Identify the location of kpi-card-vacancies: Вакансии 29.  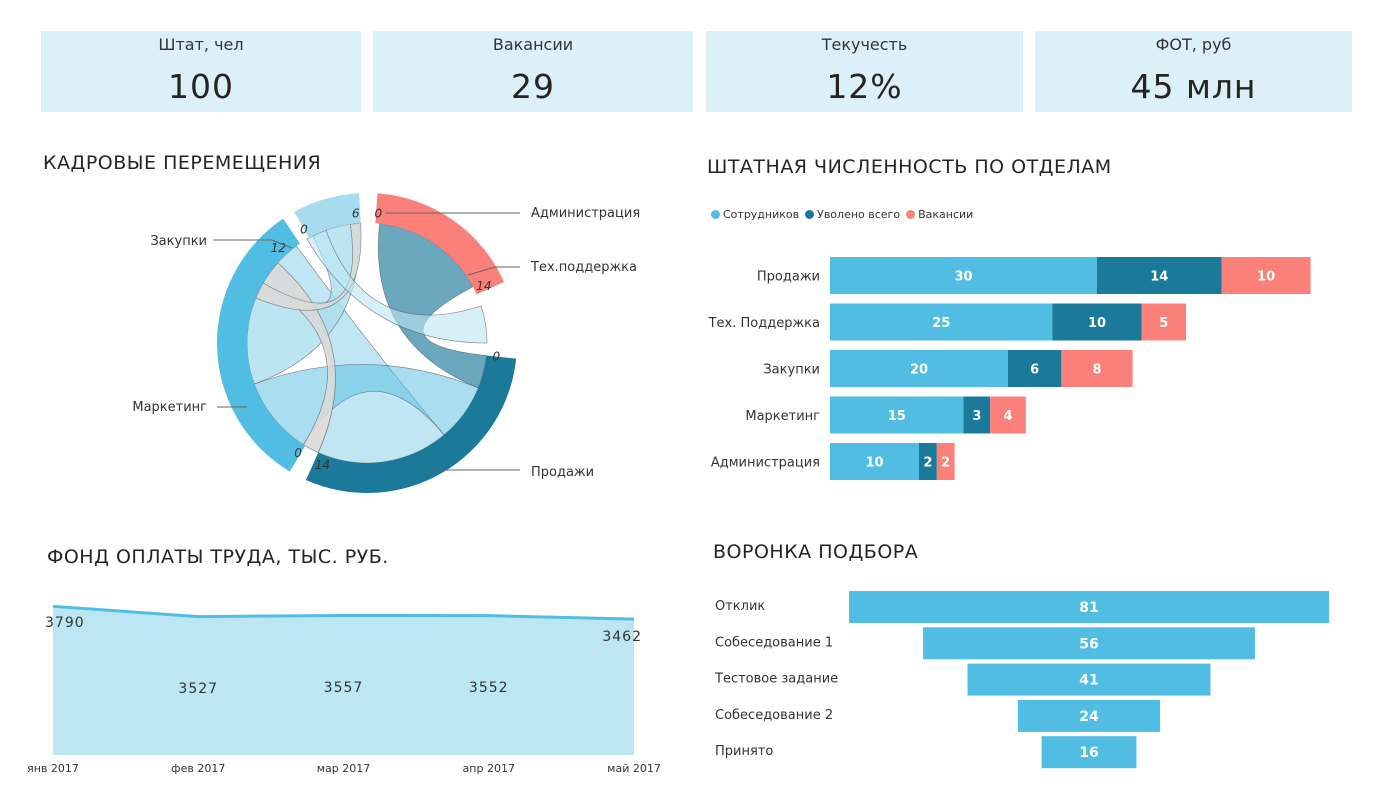
(533, 71).